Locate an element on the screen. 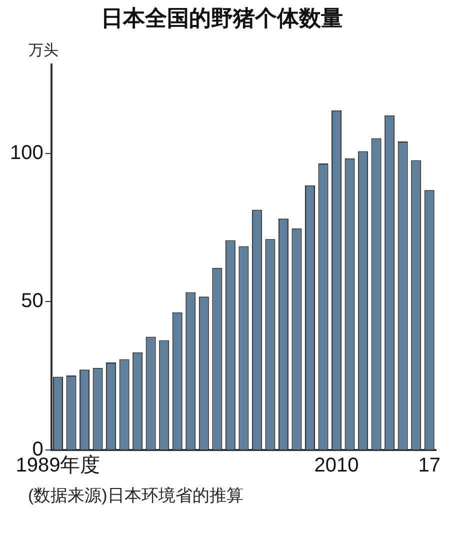 This screenshot has height=534, width=450. chart-title: 日本全国的野猪个体数量 is located at coordinates (222, 17).